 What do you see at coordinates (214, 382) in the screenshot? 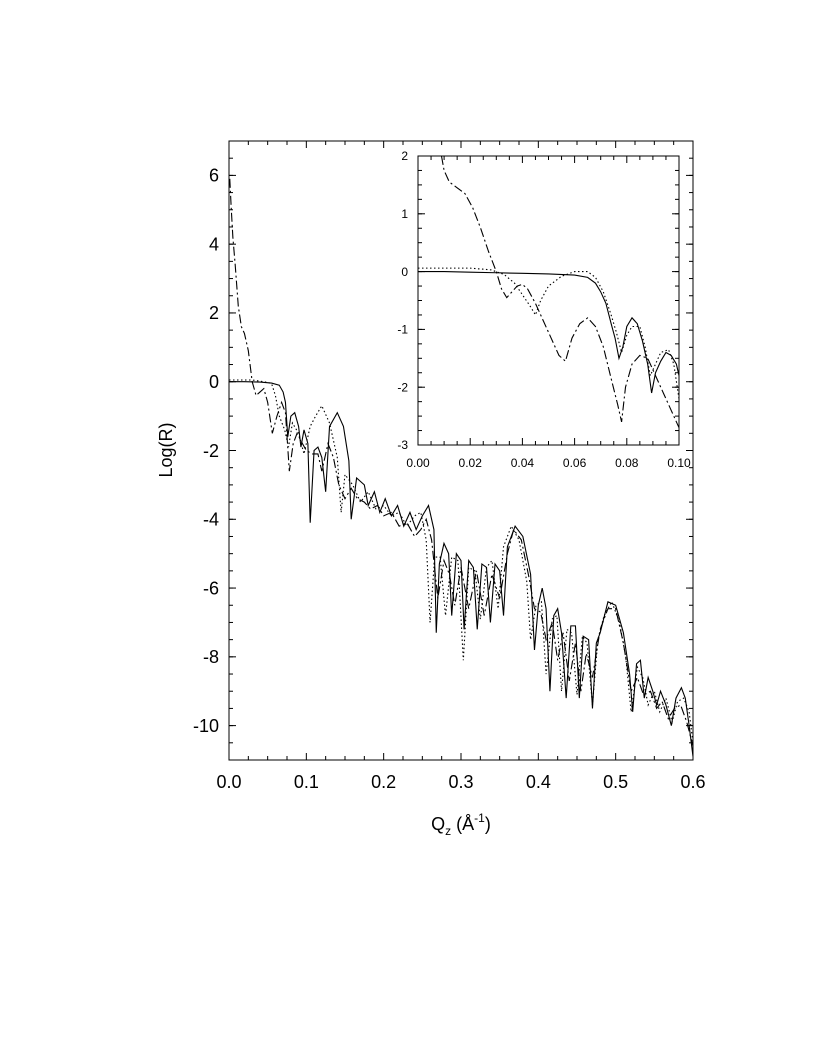
I see `main-y-tick-label: 0` at bounding box center [214, 382].